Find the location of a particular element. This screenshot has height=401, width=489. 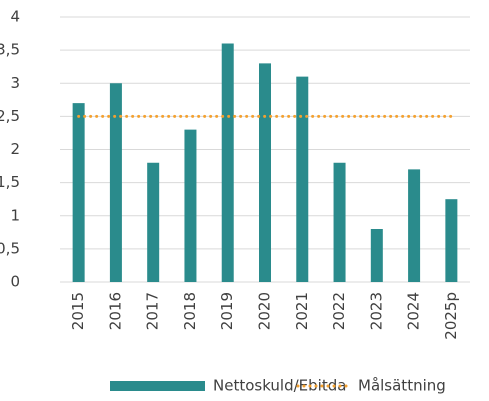

y-tick-label: 2,5 is located at coordinates (10, 116).